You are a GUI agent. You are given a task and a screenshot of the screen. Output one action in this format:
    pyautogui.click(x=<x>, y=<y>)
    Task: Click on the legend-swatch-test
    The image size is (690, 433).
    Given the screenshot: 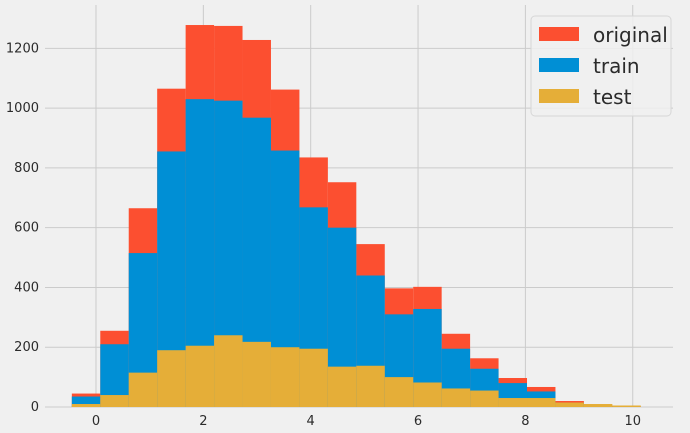 What is the action you would take?
    pyautogui.click(x=559, y=96)
    